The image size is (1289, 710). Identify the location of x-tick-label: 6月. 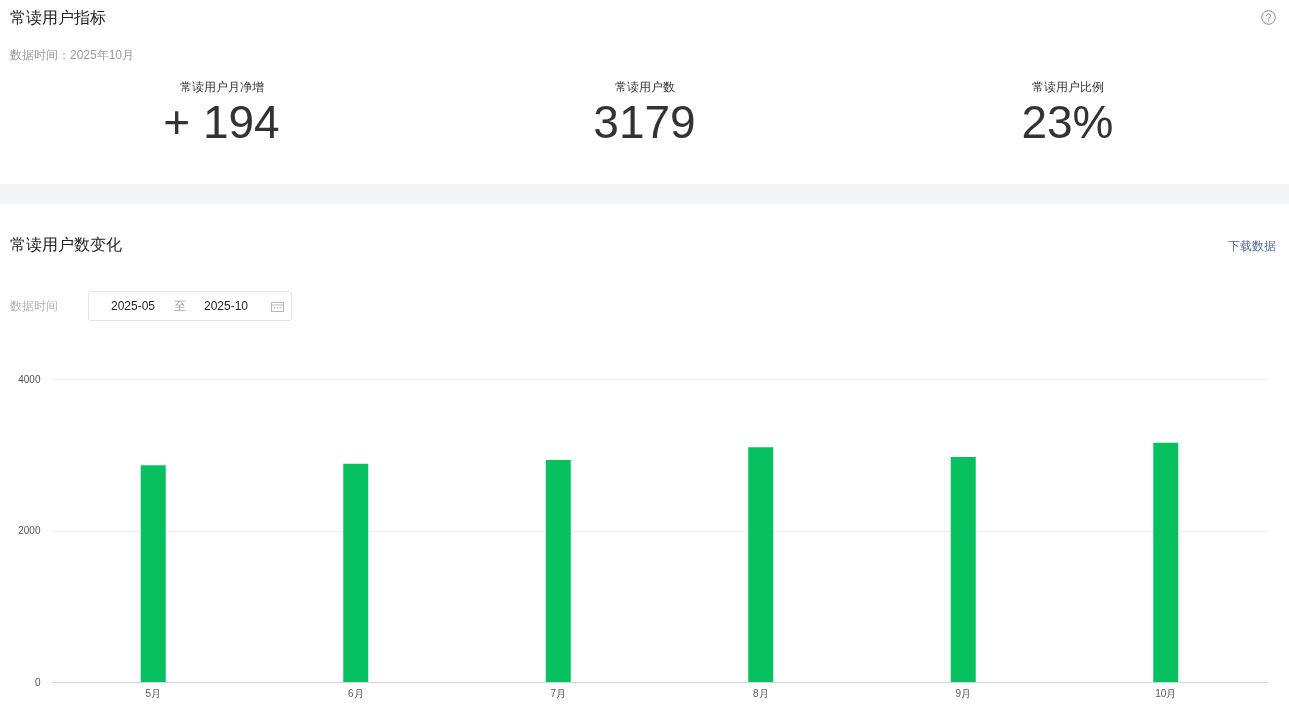
(355, 693).